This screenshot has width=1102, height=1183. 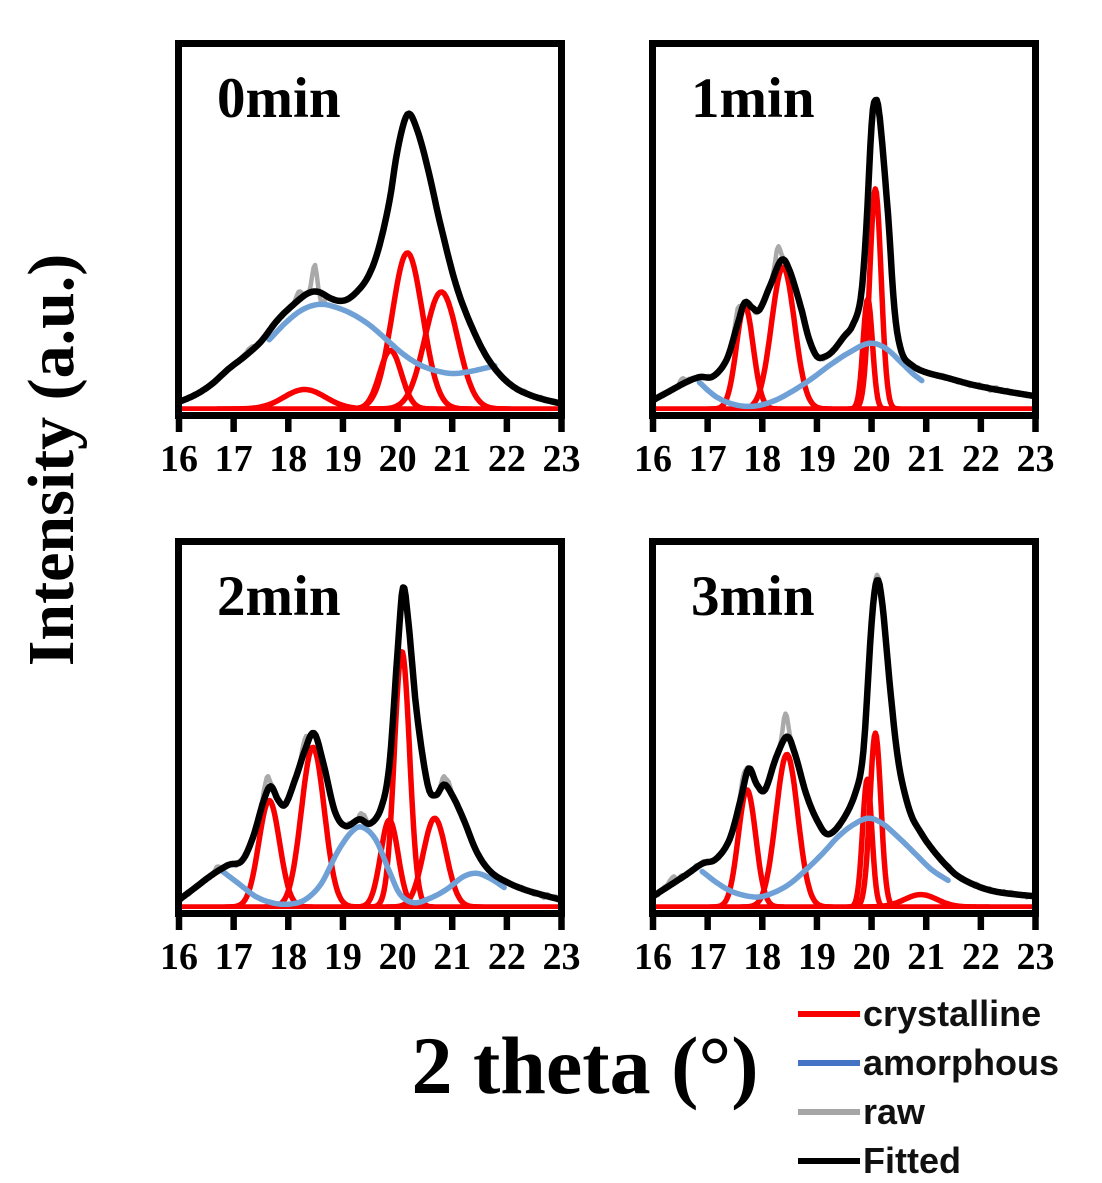 What do you see at coordinates (829, 1063) in the screenshot?
I see `legend-line-amorphous-icon` at bounding box center [829, 1063].